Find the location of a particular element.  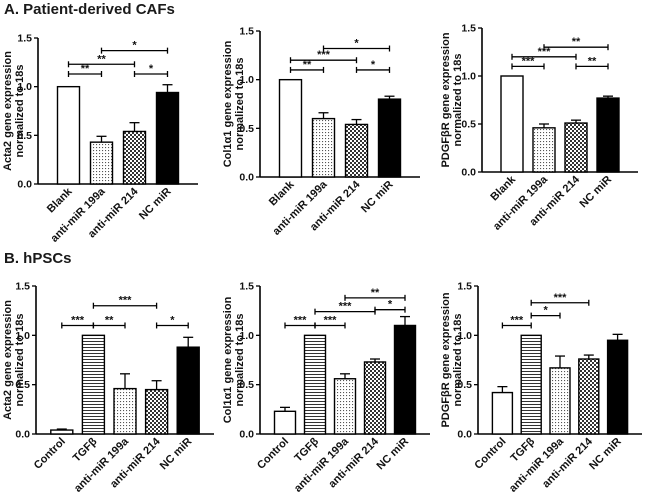

section-b-title: B. hPSCs is located at coordinates (38, 258).